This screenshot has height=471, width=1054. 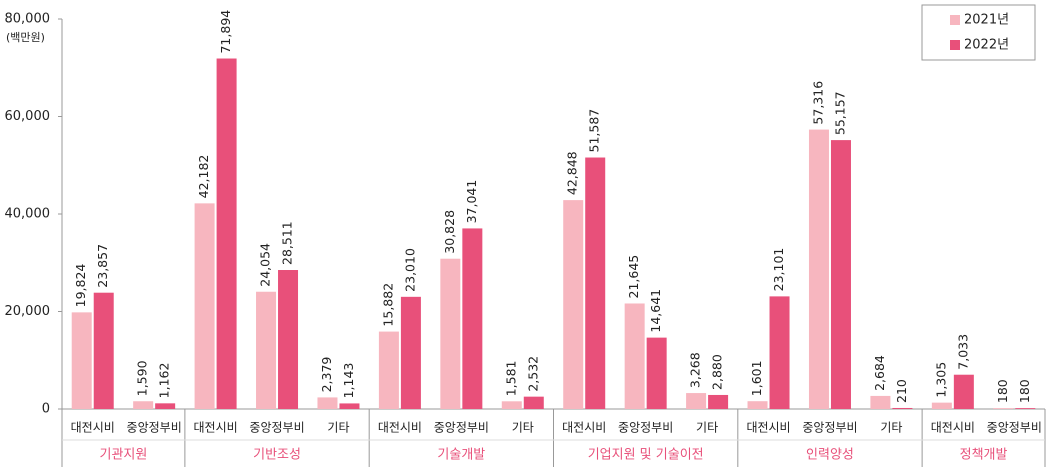 I want to click on value-label: 23,010, so click(x=409, y=270).